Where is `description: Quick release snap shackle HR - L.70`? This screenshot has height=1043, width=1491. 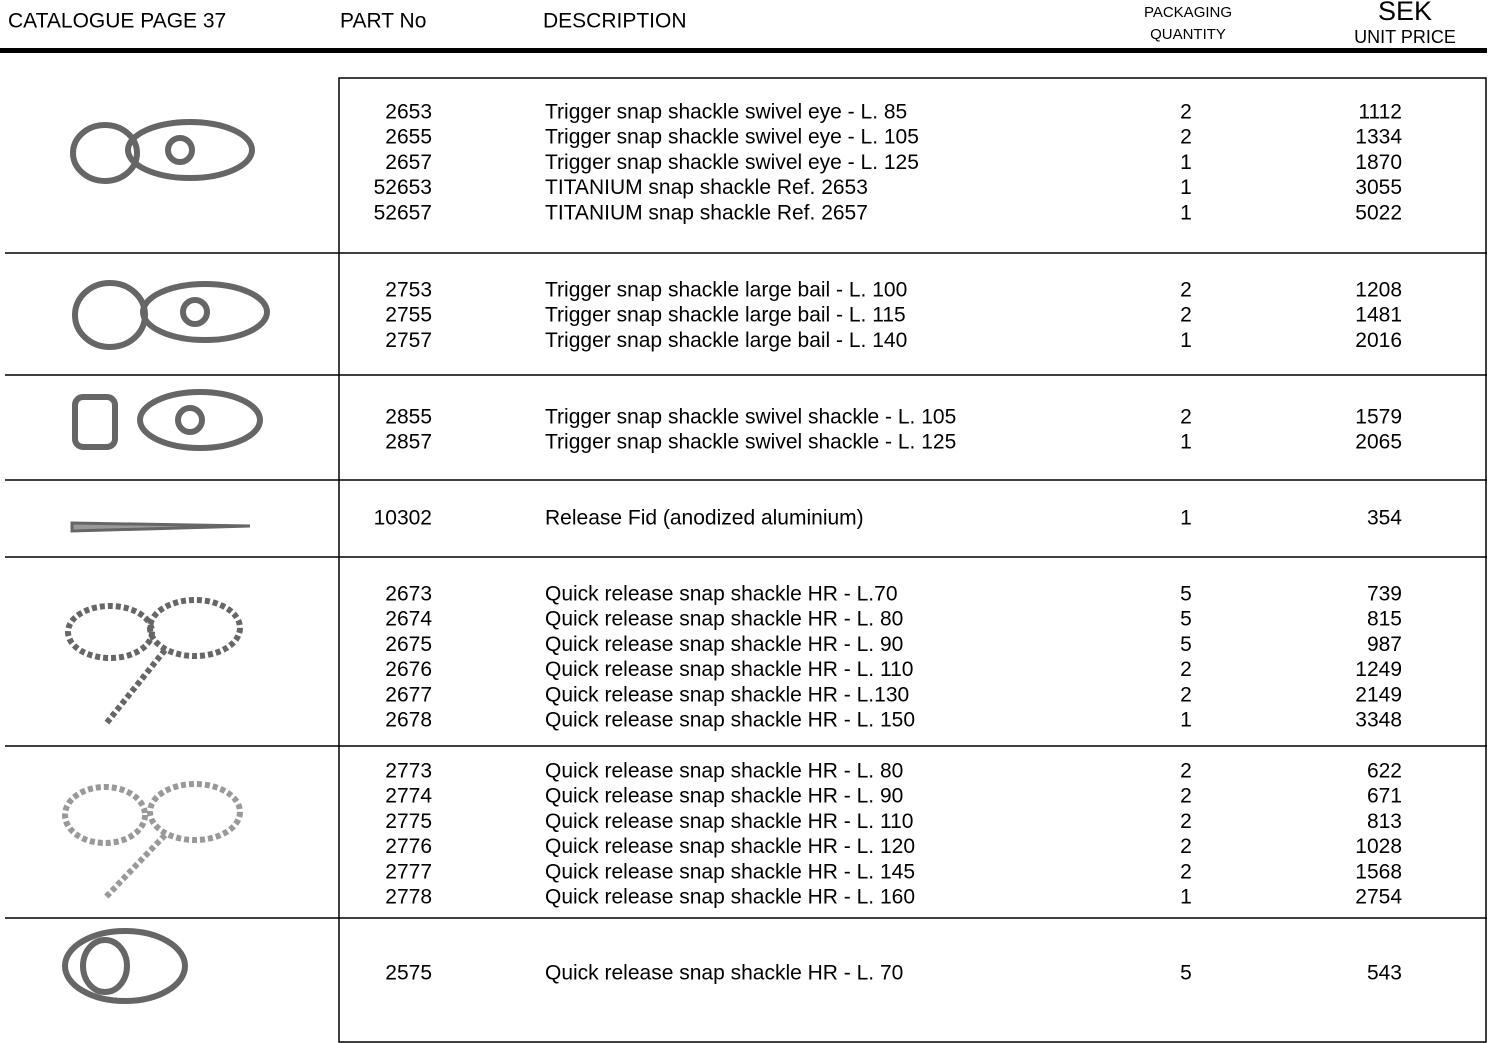 description: Quick release snap shackle HR - L.70 is located at coordinates (721, 594).